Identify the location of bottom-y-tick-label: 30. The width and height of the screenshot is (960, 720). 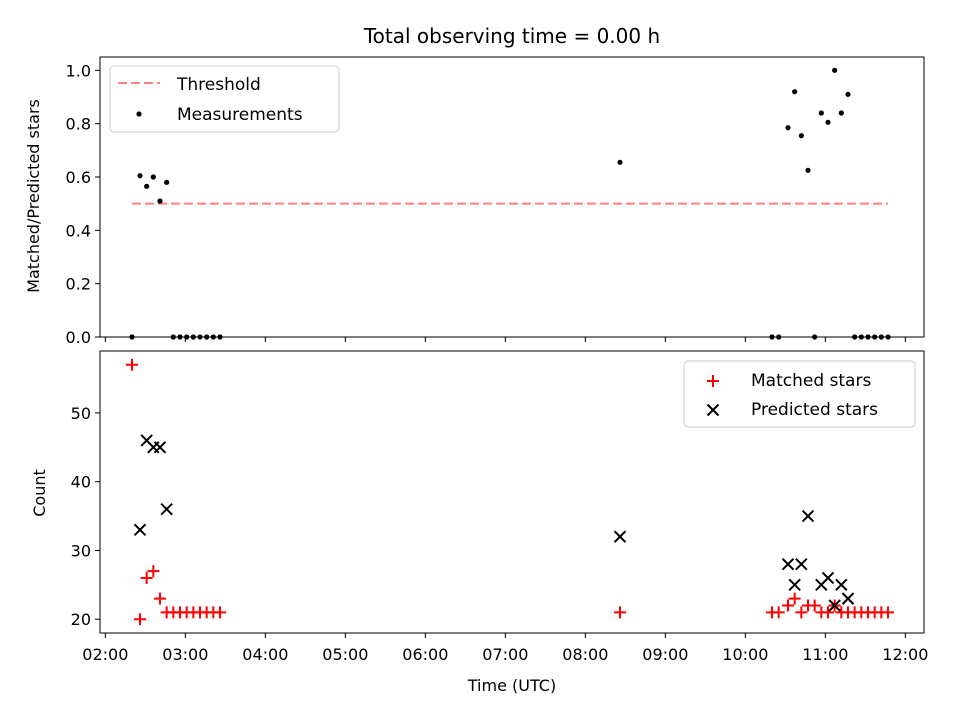
(81, 550).